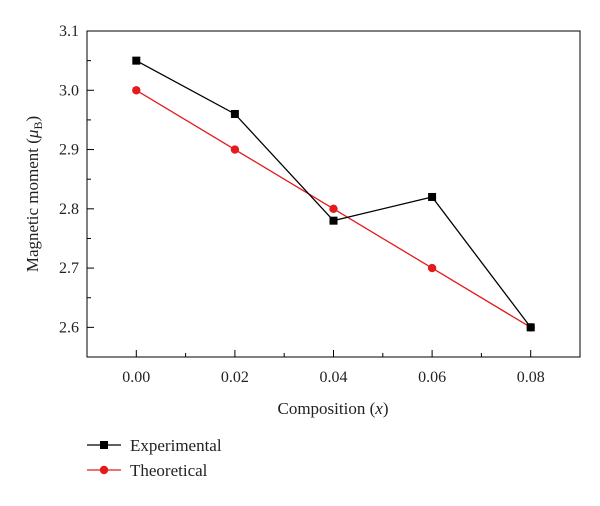 The height and width of the screenshot is (506, 600). I want to click on x-axis-title: Composition (x), so click(333, 408).